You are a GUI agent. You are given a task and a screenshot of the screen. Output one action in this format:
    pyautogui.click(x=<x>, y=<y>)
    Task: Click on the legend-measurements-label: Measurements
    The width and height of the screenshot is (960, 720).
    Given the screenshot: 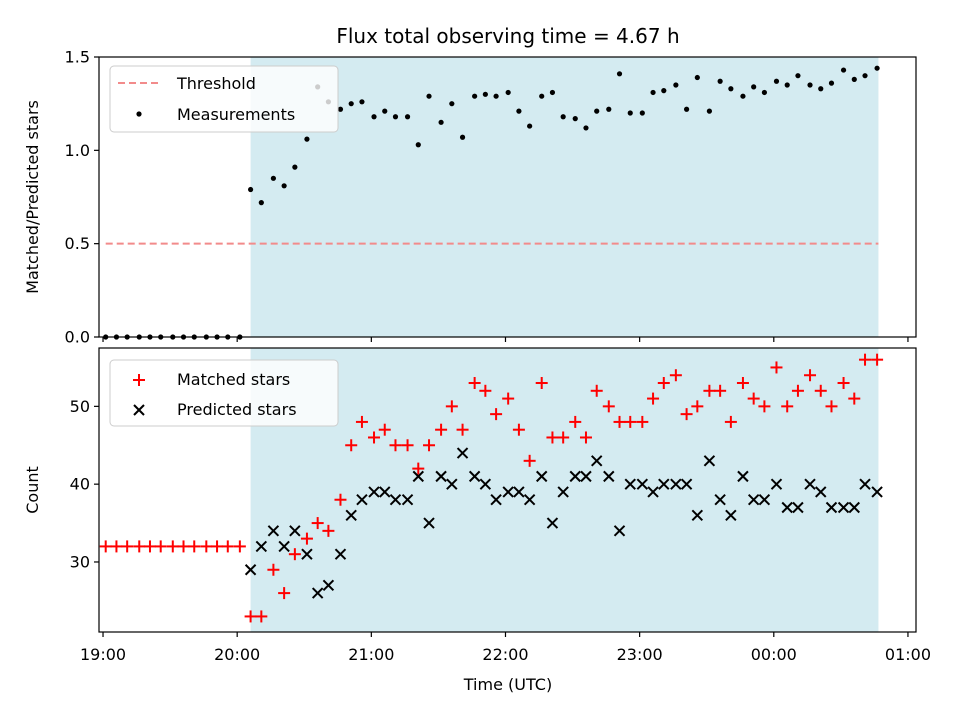 What is the action you would take?
    pyautogui.click(x=236, y=114)
    